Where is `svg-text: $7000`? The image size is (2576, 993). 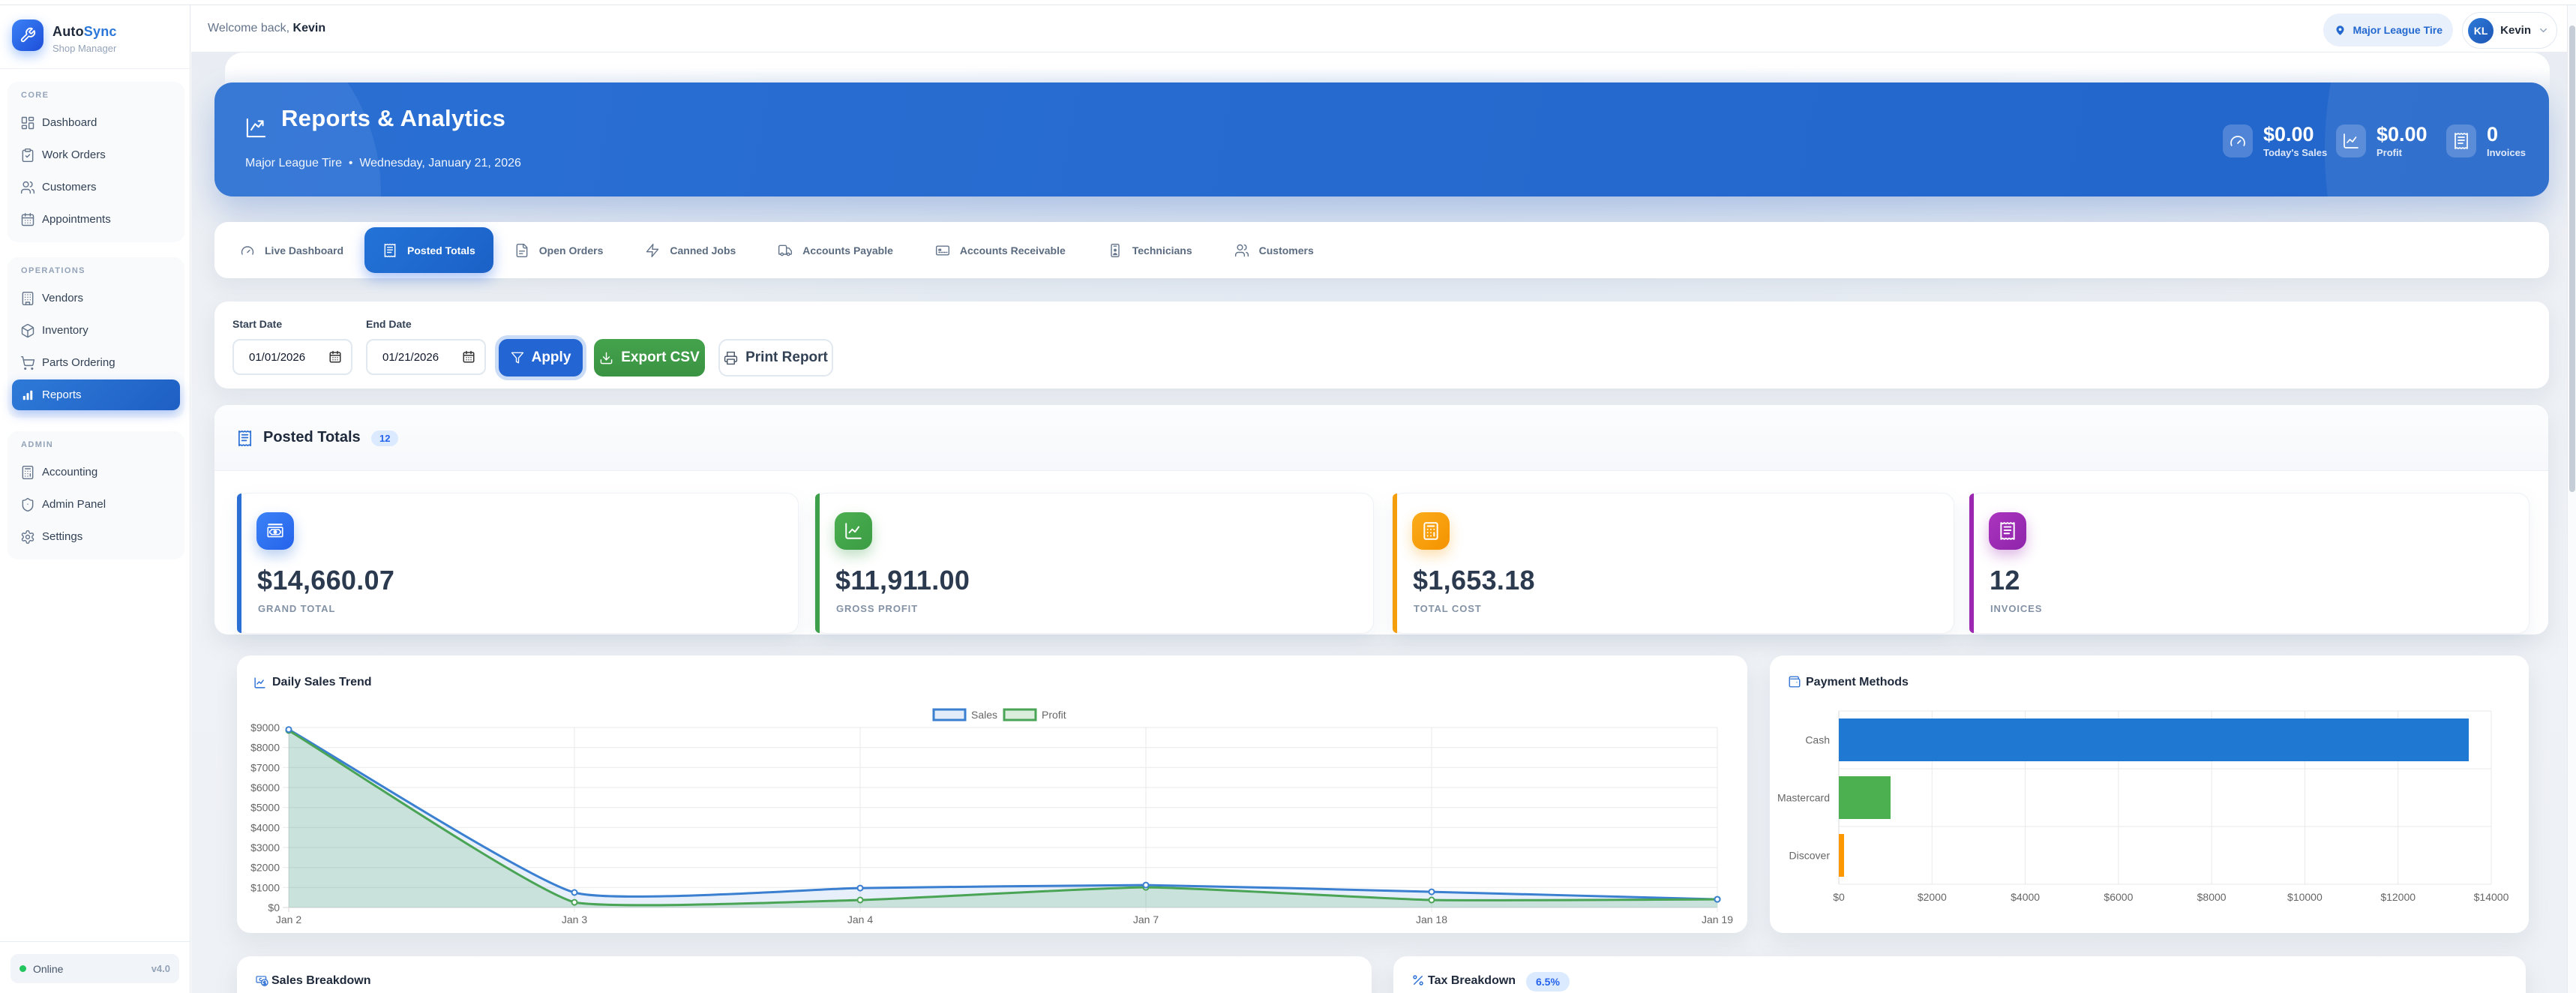 svg-text: $7000 is located at coordinates (265, 767).